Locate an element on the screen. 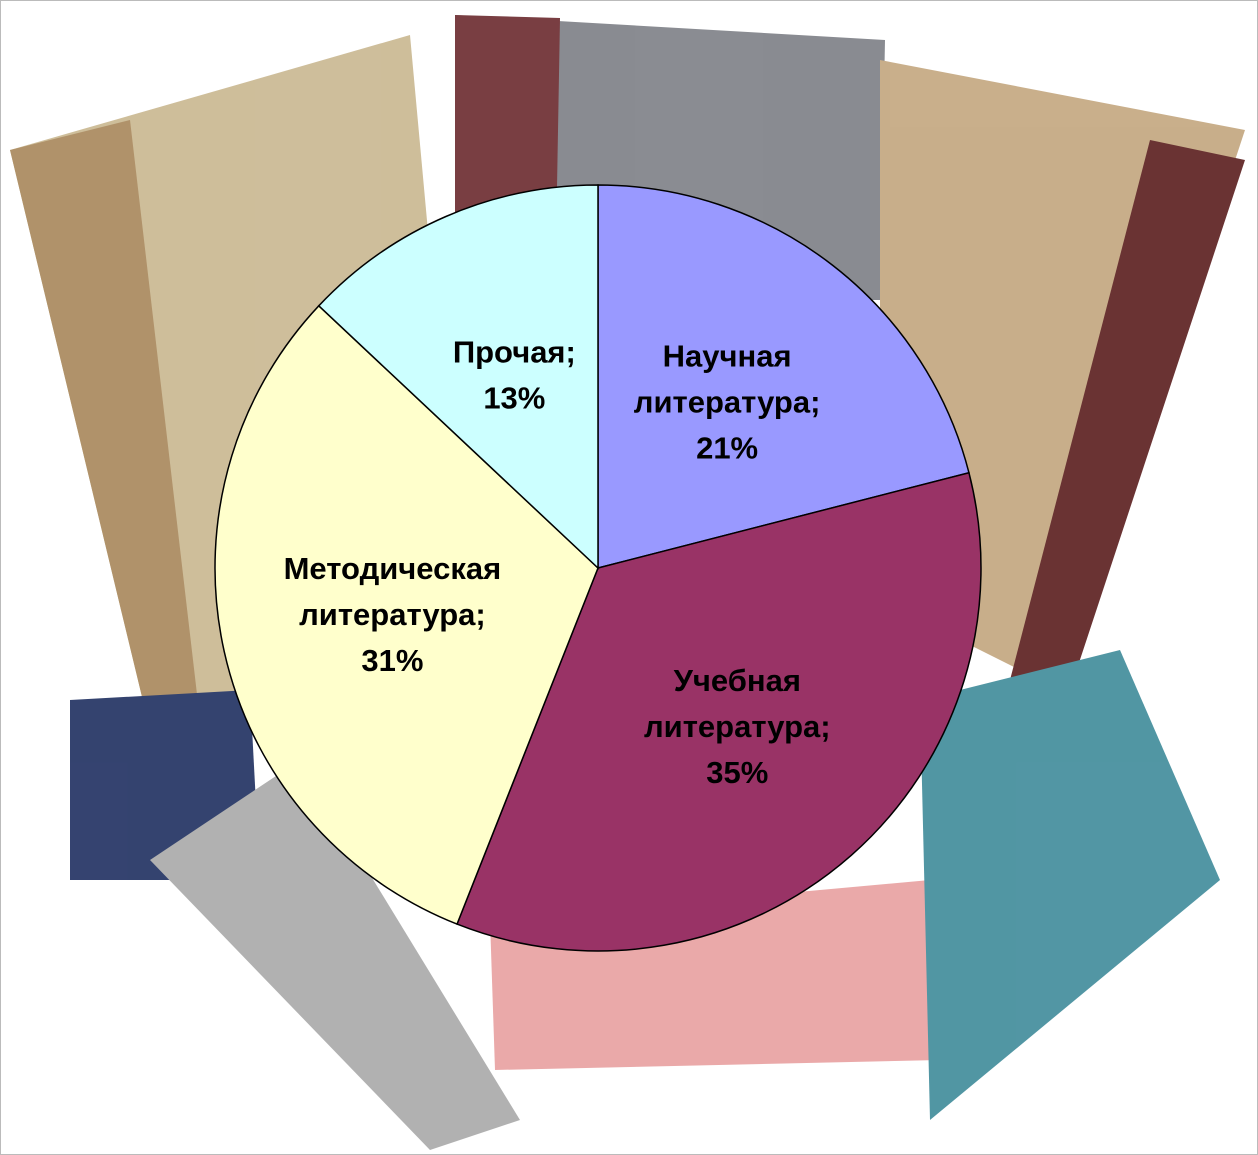 Image resolution: width=1258 pixels, height=1155 pixels. category-word: Прочая is located at coordinates (509, 352).